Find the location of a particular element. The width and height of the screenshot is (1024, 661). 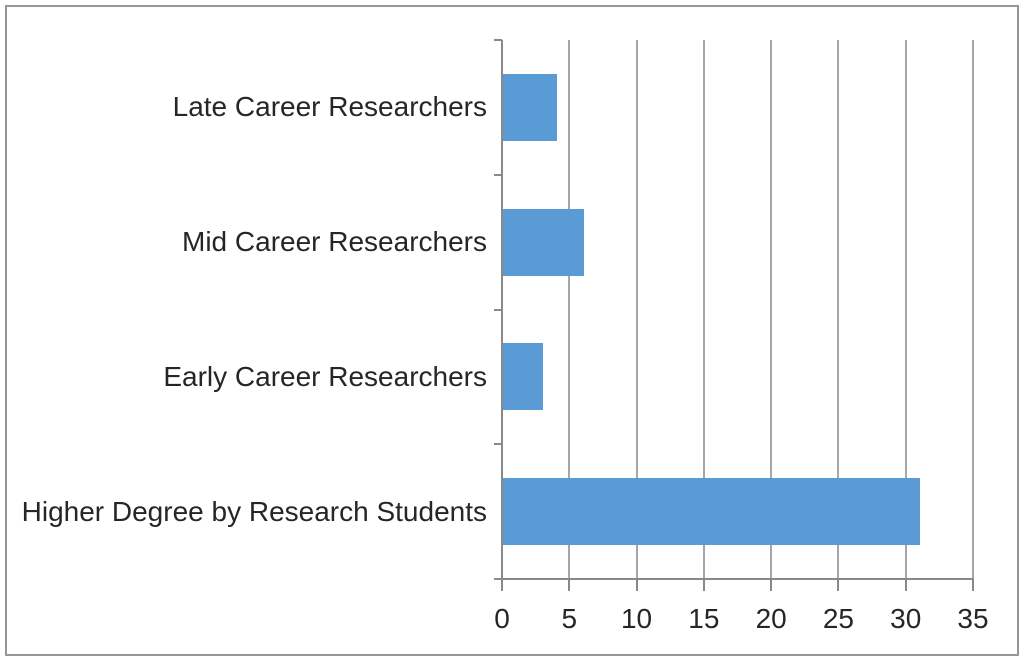

x-tick-label: 35 is located at coordinates (973, 618).